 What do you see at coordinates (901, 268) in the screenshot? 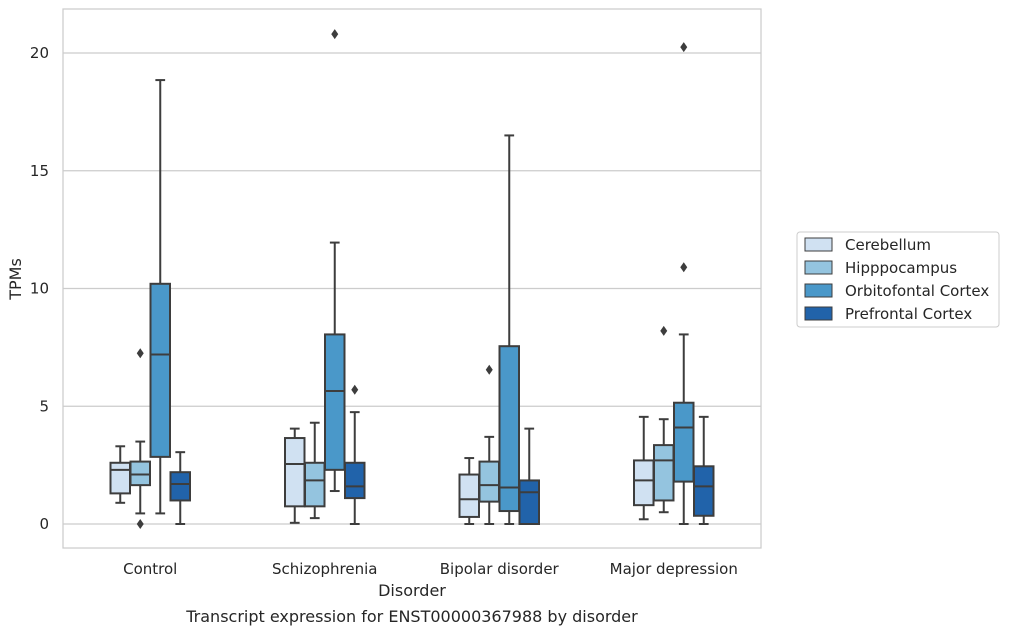
I see `legend-label: Hipppocampus` at bounding box center [901, 268].